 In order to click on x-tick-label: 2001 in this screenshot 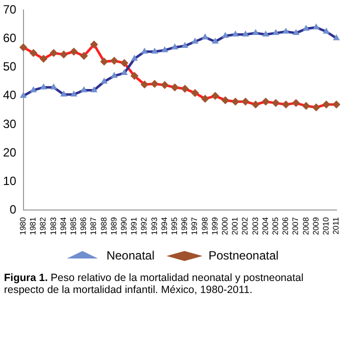, I will do `click(235, 225)`.